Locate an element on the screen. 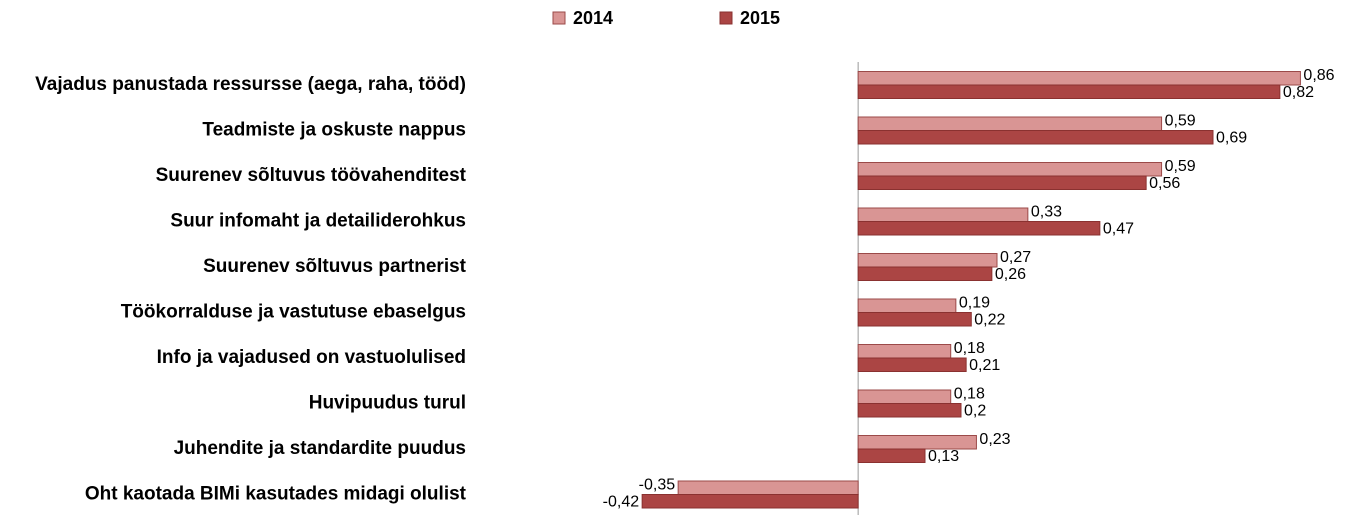  category-label: Suur infomaht ja detailiderohkus is located at coordinates (318, 221).